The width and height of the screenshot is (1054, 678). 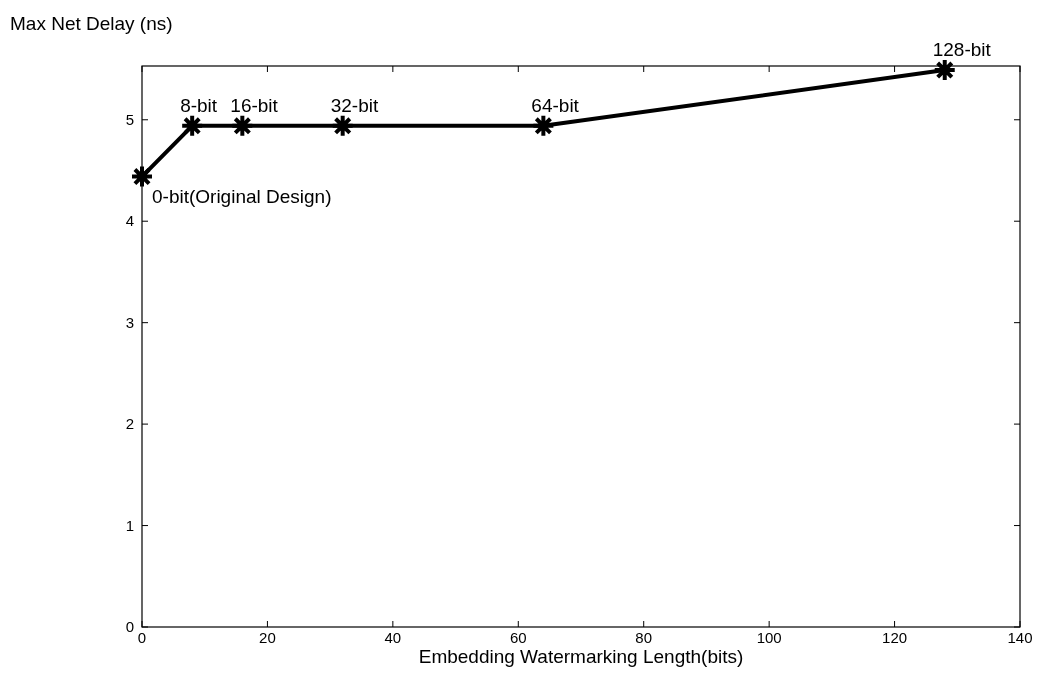 I want to click on x-tick-label: 100, so click(x=769, y=637).